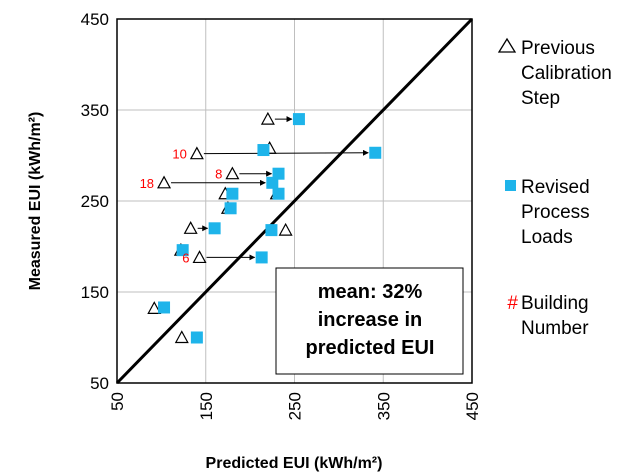 The width and height of the screenshot is (621, 475). Describe the element at coordinates (179, 154) in the screenshot. I see `building-number-label: 10` at that location.